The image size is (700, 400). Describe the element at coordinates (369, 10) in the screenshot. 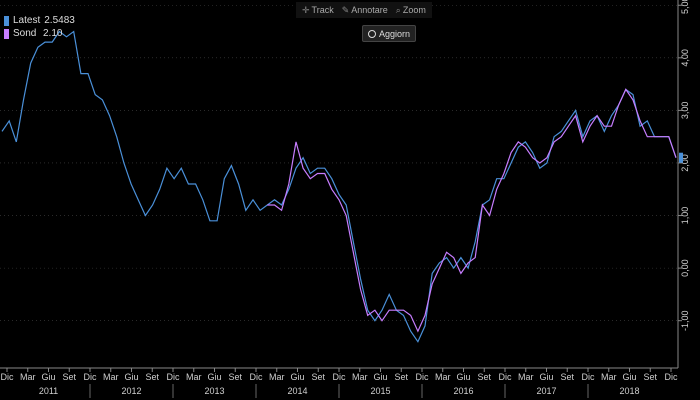

I see `annotate-label: Annotare` at that location.